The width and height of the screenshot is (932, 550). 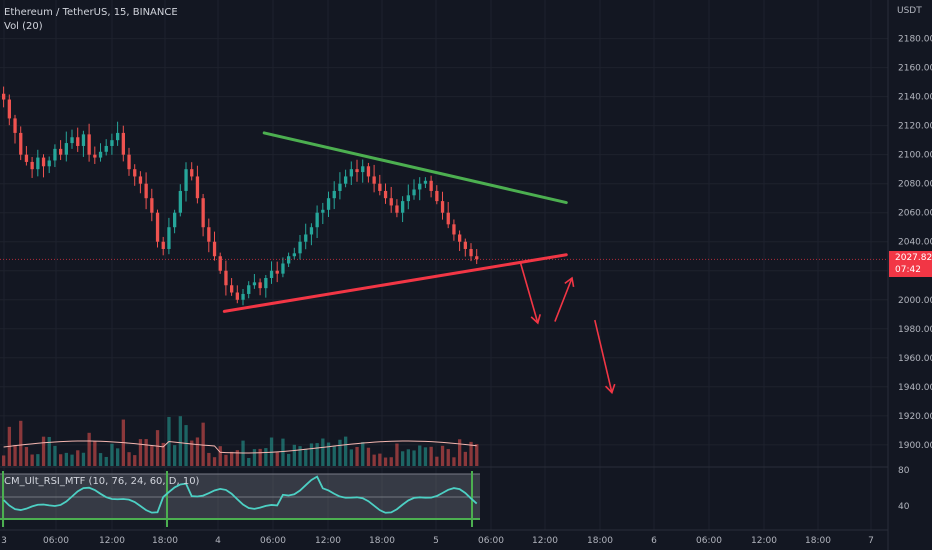 What do you see at coordinates (23, 26) in the screenshot?
I see `volume-legend: Vol (20)` at bounding box center [23, 26].